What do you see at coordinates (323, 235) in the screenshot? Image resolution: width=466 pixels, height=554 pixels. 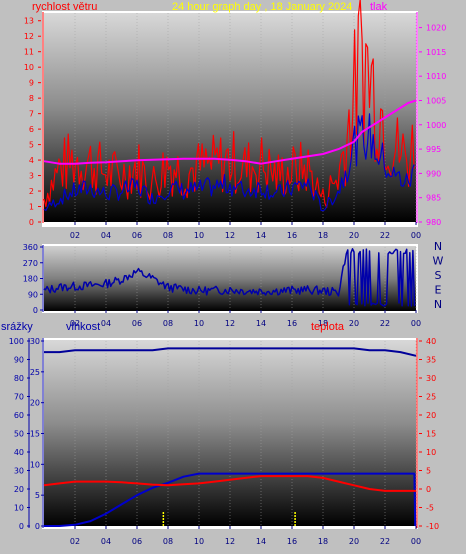 I see `wind-panel-x-tick-label: 18` at bounding box center [323, 235].